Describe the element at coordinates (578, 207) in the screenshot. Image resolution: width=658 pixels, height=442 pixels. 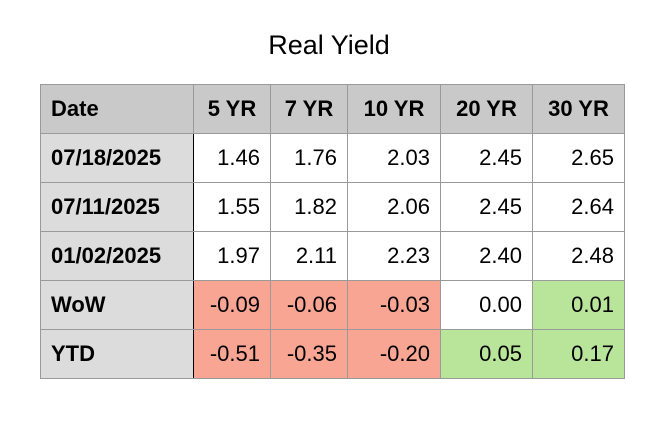
I see `value-cell: 2.64` at that location.